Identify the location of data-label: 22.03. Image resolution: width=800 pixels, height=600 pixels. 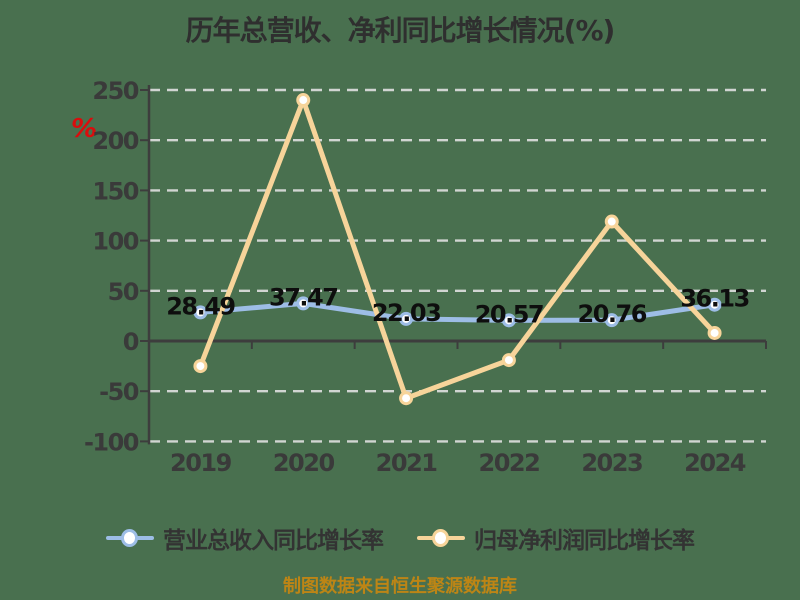
(406, 313).